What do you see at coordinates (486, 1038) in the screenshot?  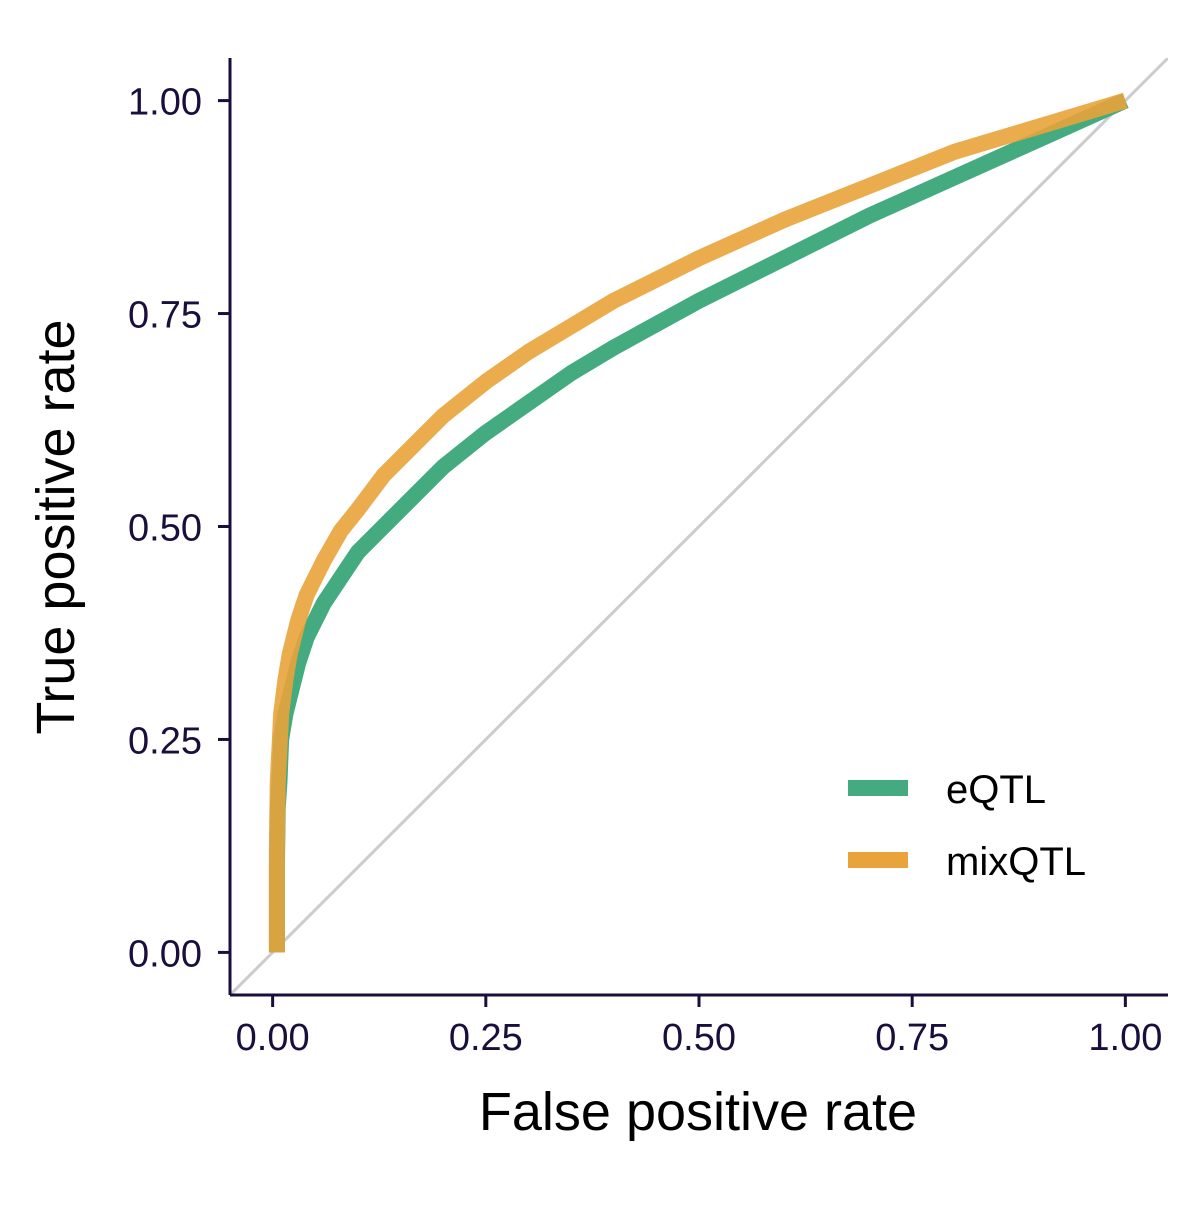 I see `x-tick-label: 0.25` at bounding box center [486, 1038].